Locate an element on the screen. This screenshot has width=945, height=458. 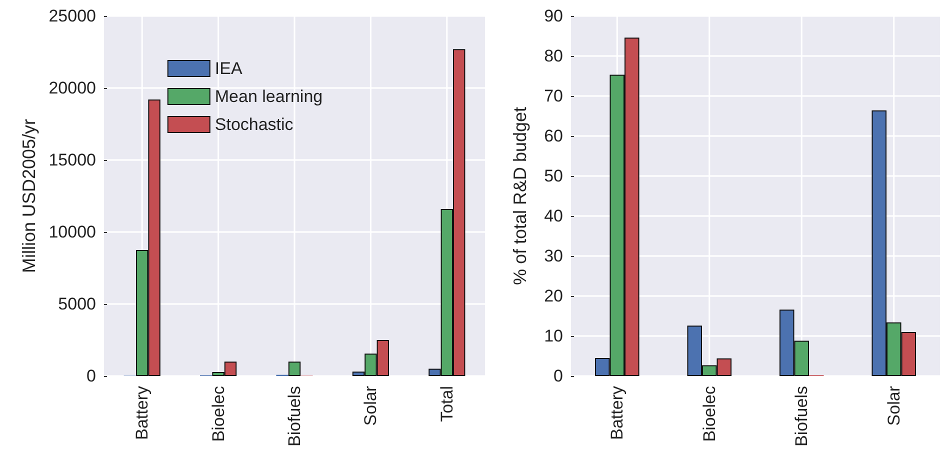
y-tick-label: 30 is located at coordinates (553, 256).